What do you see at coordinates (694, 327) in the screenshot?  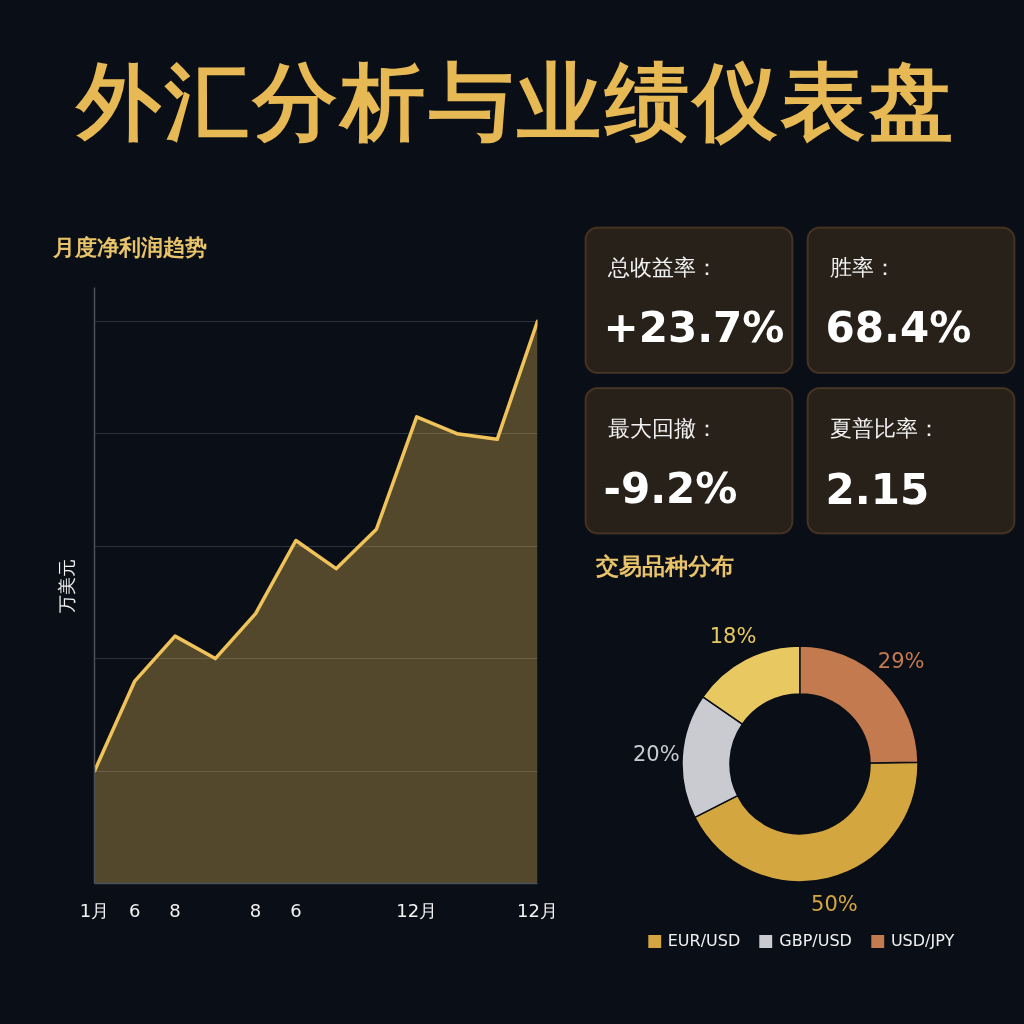 I see `text: +23.7%` at bounding box center [694, 327].